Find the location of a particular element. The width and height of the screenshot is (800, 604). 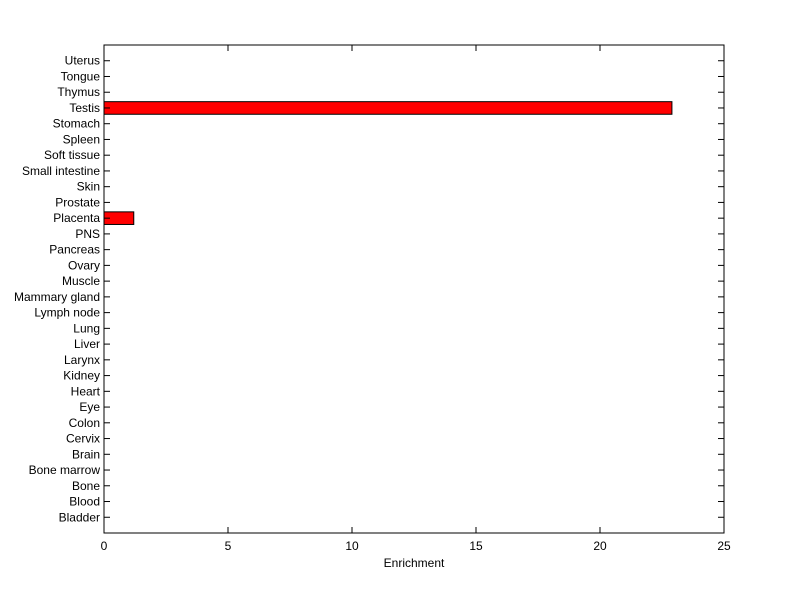

y-tick-label: Pancreas is located at coordinates (74, 250).